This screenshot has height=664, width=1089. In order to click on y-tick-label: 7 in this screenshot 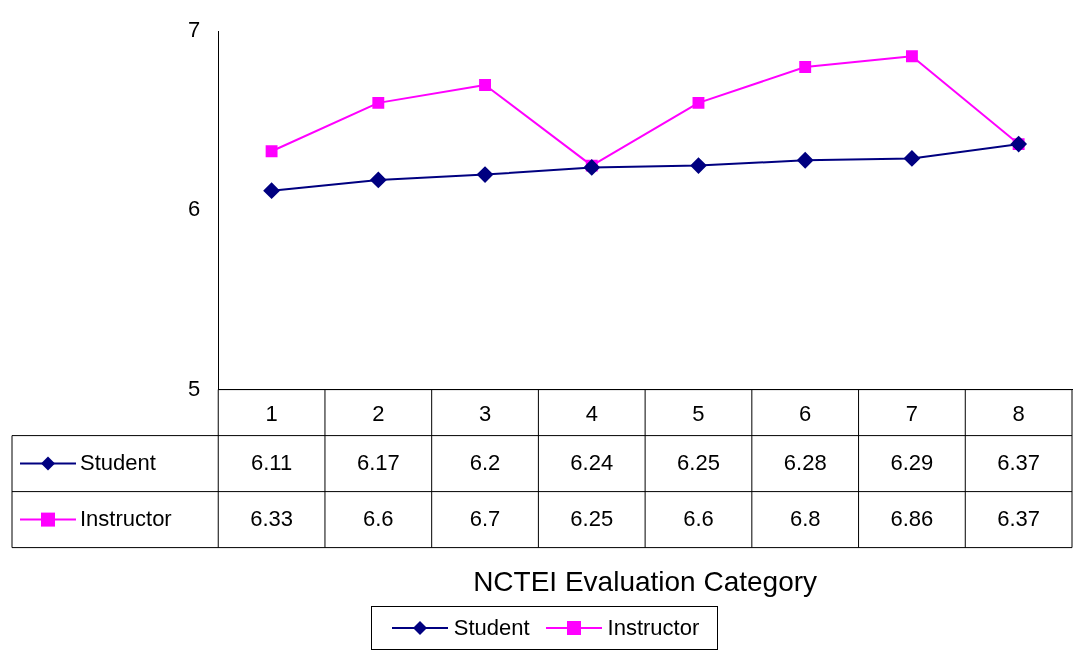, I will do `click(194, 30)`.